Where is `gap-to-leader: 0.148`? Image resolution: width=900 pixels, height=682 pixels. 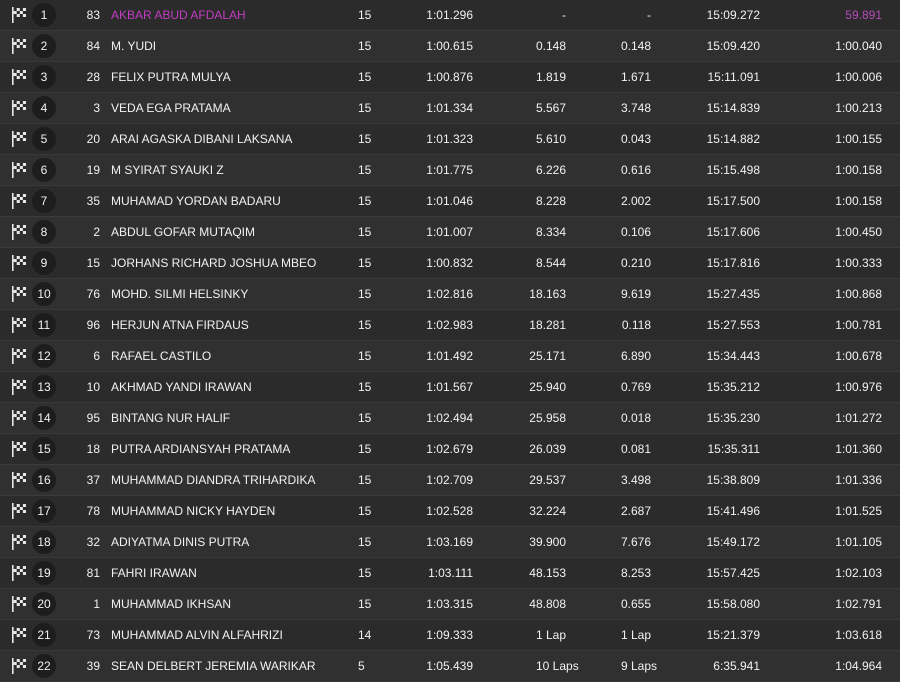
gap-to-leader: 0.148 is located at coordinates (550, 46).